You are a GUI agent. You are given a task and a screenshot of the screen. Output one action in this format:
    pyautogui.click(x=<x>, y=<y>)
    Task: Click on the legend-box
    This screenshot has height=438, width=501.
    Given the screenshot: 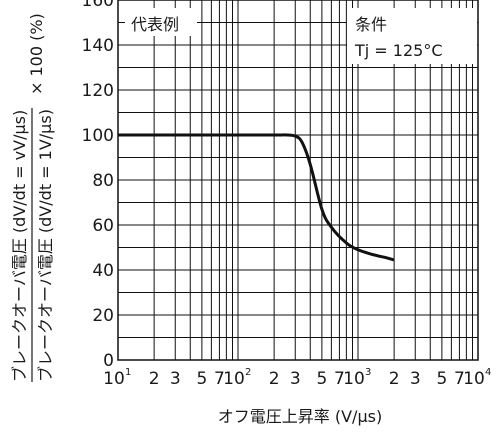 What is the action you would take?
    pyautogui.click(x=161, y=22)
    